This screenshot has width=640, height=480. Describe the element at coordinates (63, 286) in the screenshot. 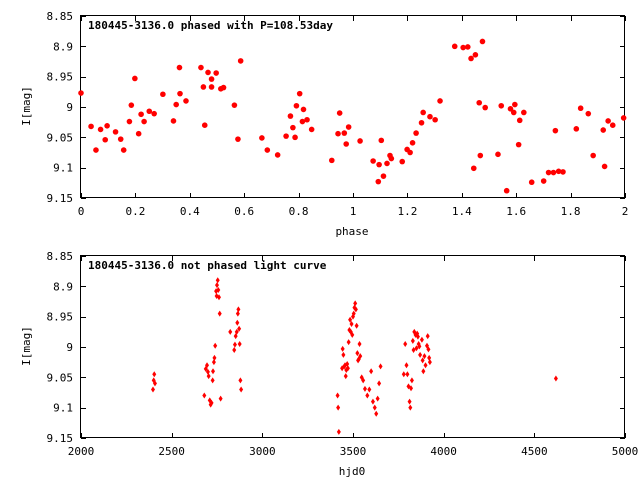

I see `y-tick-label: 8.9` at that location.